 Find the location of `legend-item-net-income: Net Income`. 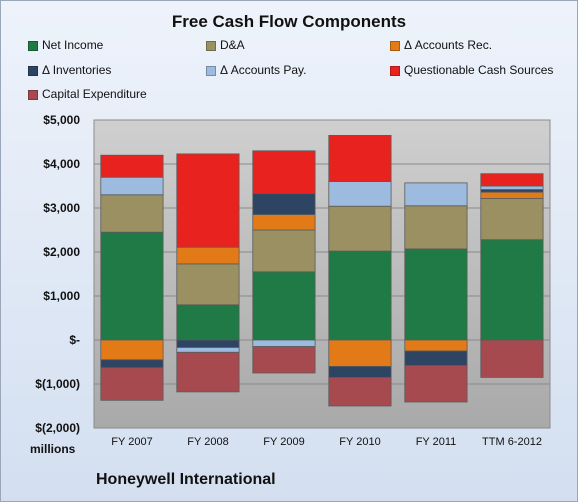

legend-item-net-income: Net Income is located at coordinates (65, 45).